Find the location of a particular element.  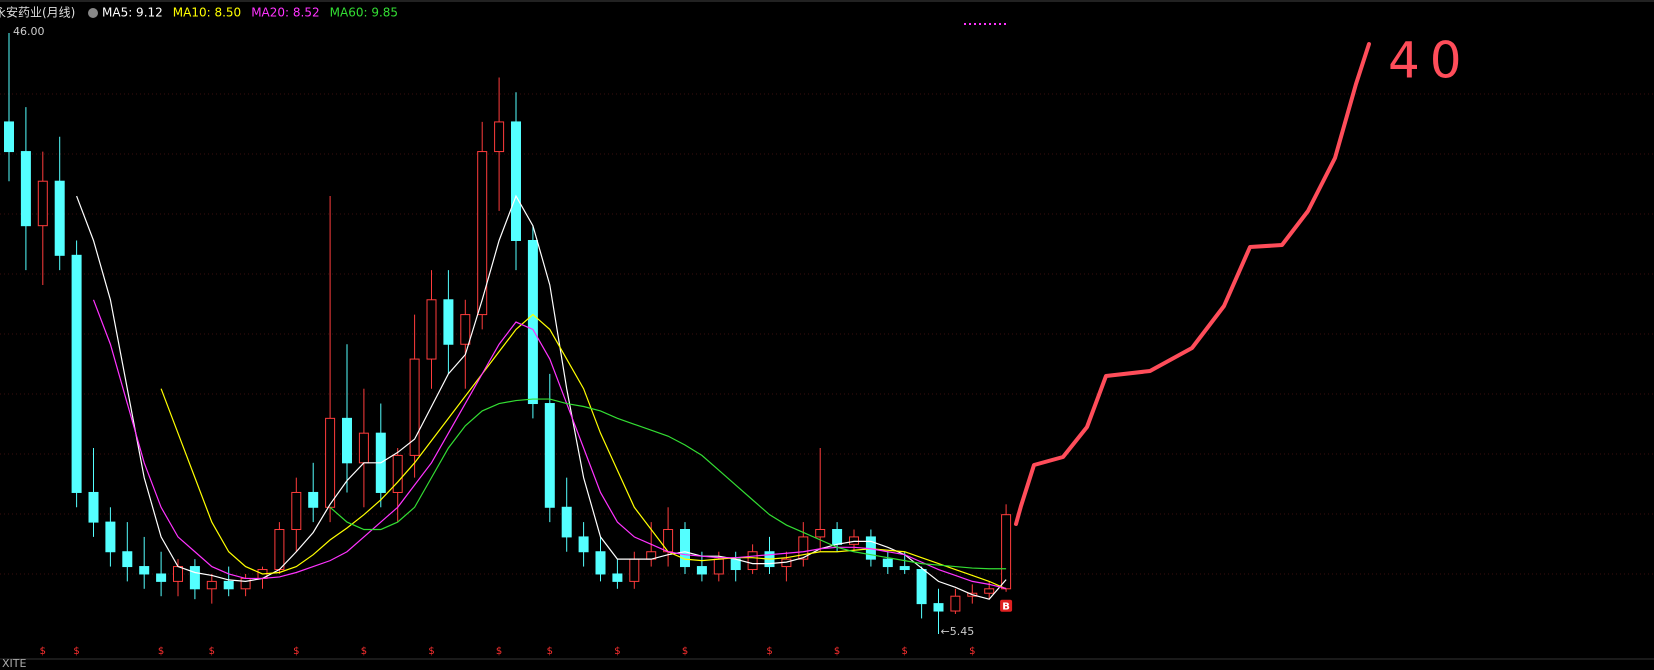

legend-entry: MA20: 8.52 is located at coordinates (285, 13).